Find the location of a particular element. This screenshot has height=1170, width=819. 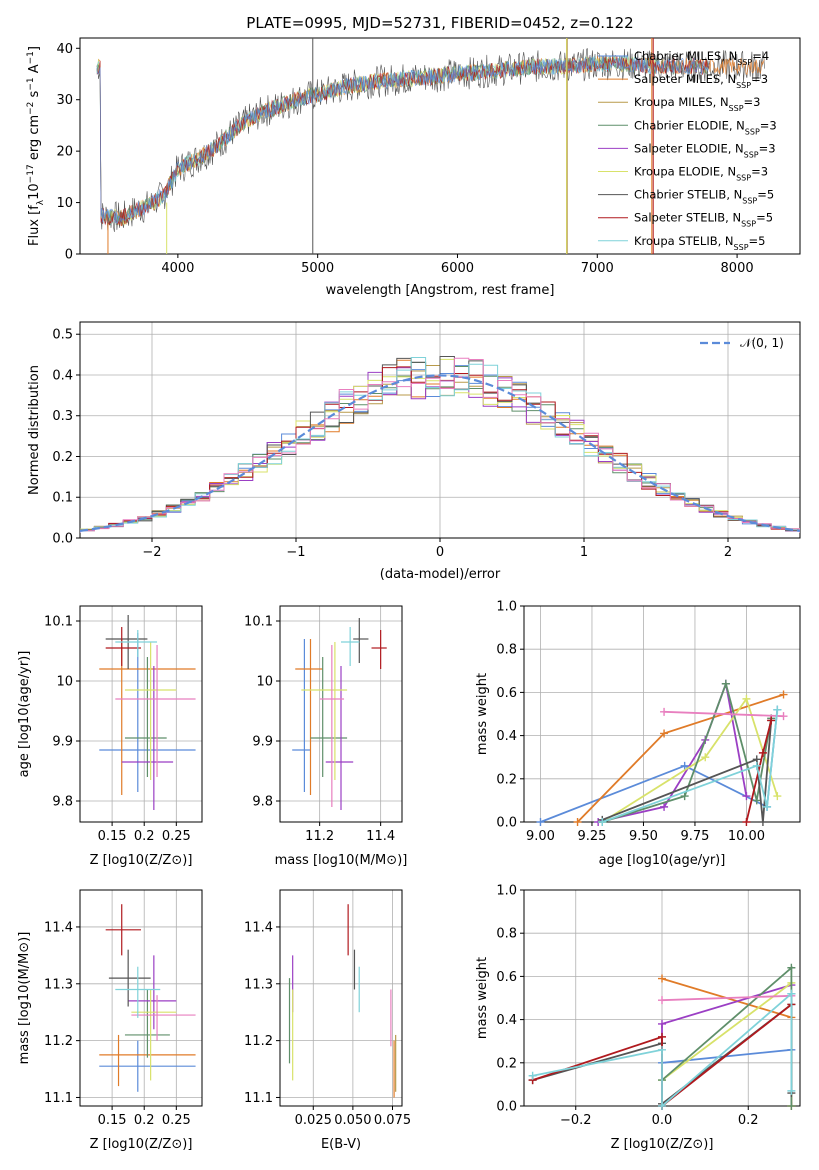

x-axis-label: mass [log10(M/M⊙)] is located at coordinates (341, 860).